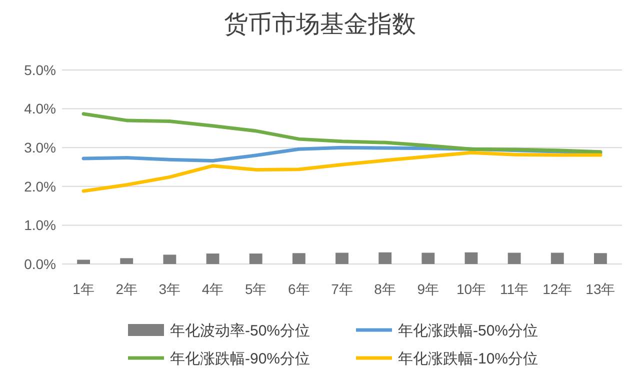 The height and width of the screenshot is (384, 640). Describe the element at coordinates (601, 289) in the screenshot. I see `x-tick-label: 13年` at that location.